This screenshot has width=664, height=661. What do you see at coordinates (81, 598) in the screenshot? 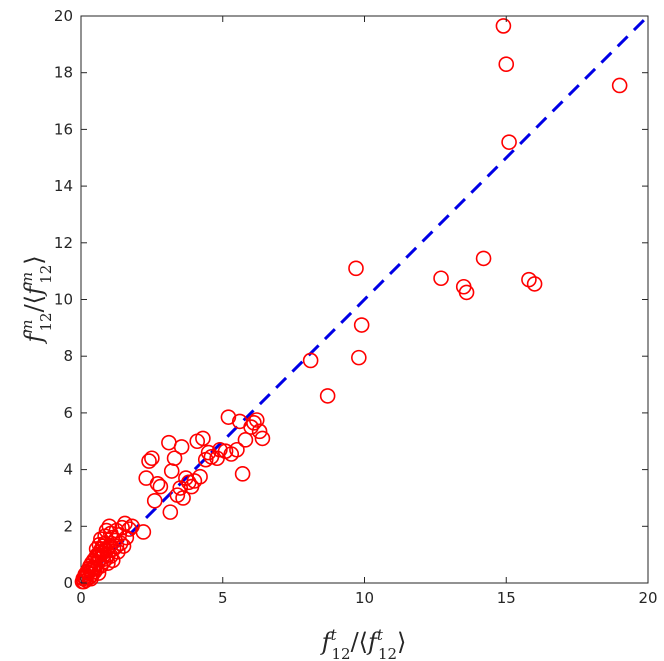
I see `x-tick-label: 0` at bounding box center [81, 598].